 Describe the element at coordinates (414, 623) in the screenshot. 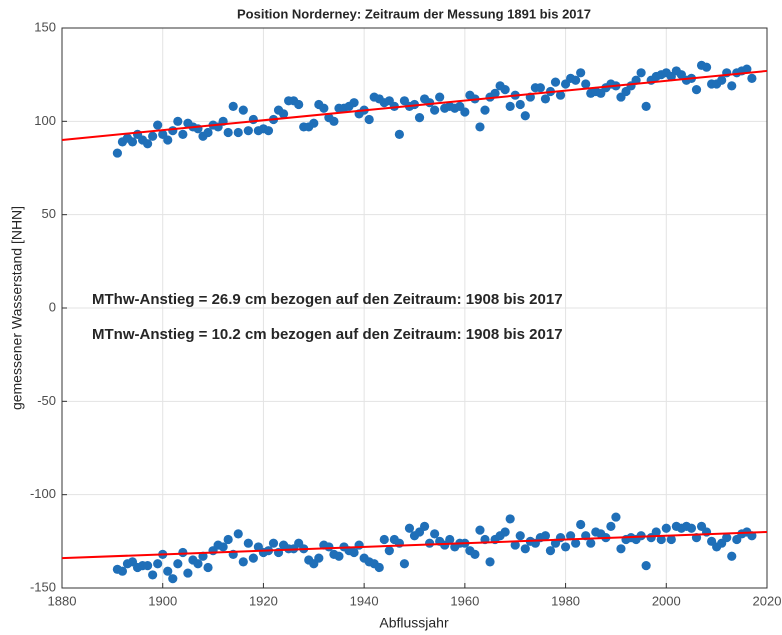

I see `x-axis-label: Abflussjahr` at that location.